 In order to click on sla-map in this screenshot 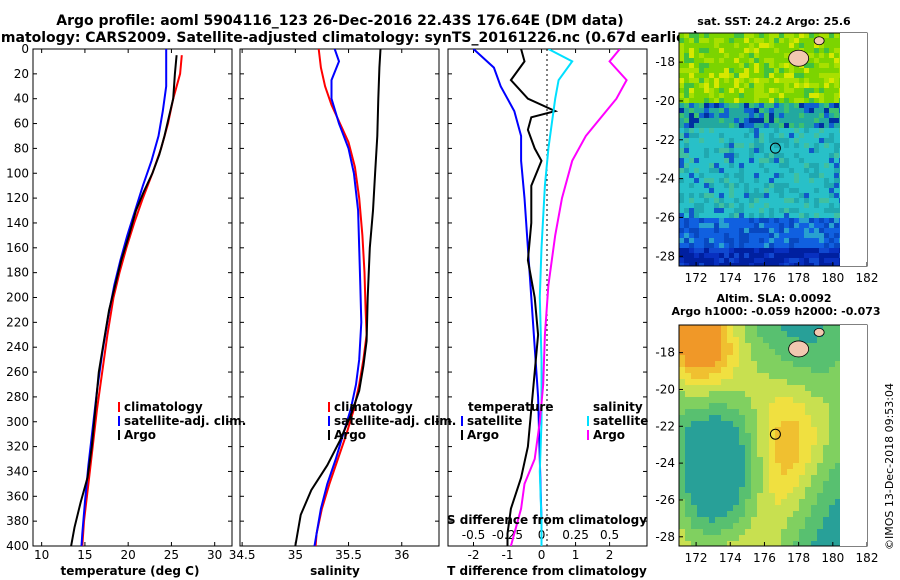, I will do `click(759, 435)`.